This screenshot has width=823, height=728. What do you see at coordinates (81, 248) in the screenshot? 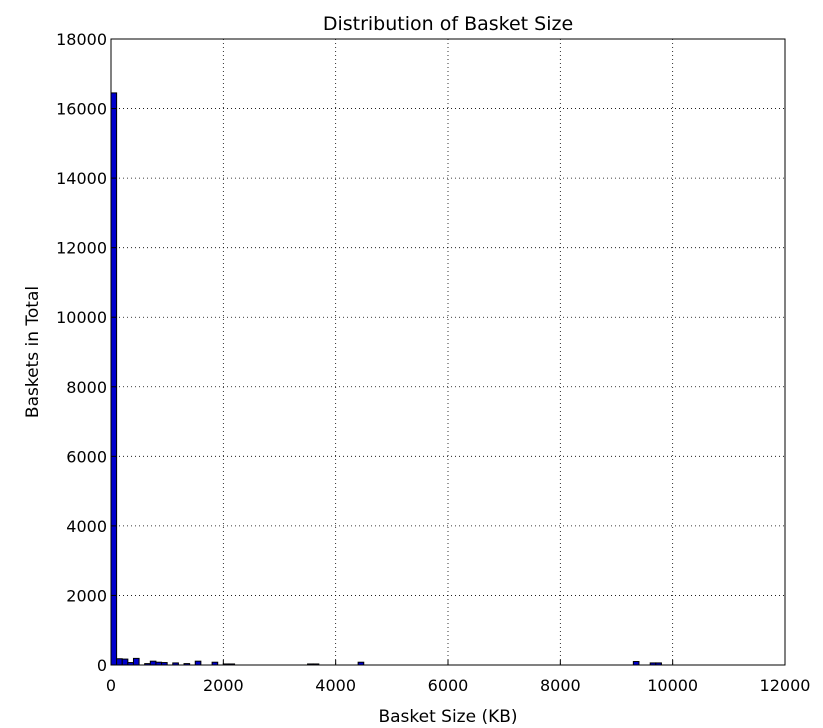
I see `y-tick-label: 12000` at bounding box center [81, 248].